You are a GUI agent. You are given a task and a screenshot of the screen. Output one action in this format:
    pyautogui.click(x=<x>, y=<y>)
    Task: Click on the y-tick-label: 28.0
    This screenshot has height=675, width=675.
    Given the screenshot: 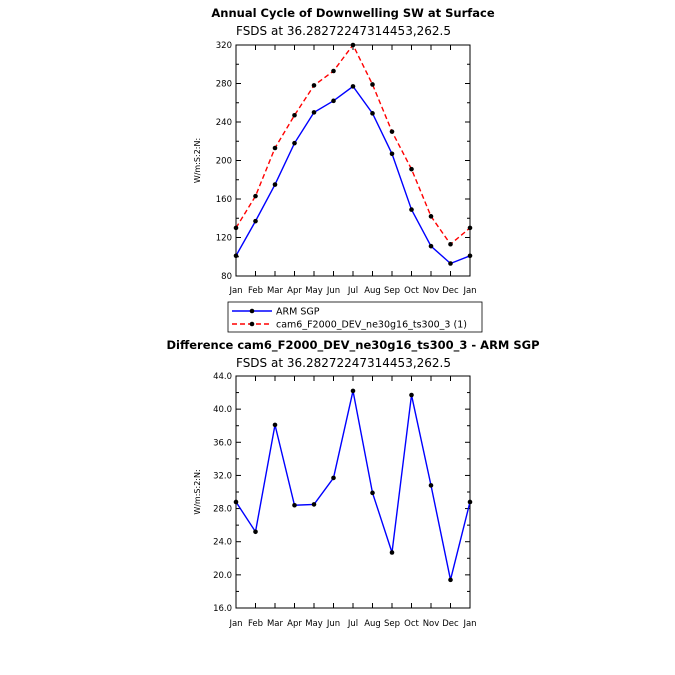 What is the action you would take?
    pyautogui.click(x=222, y=510)
    